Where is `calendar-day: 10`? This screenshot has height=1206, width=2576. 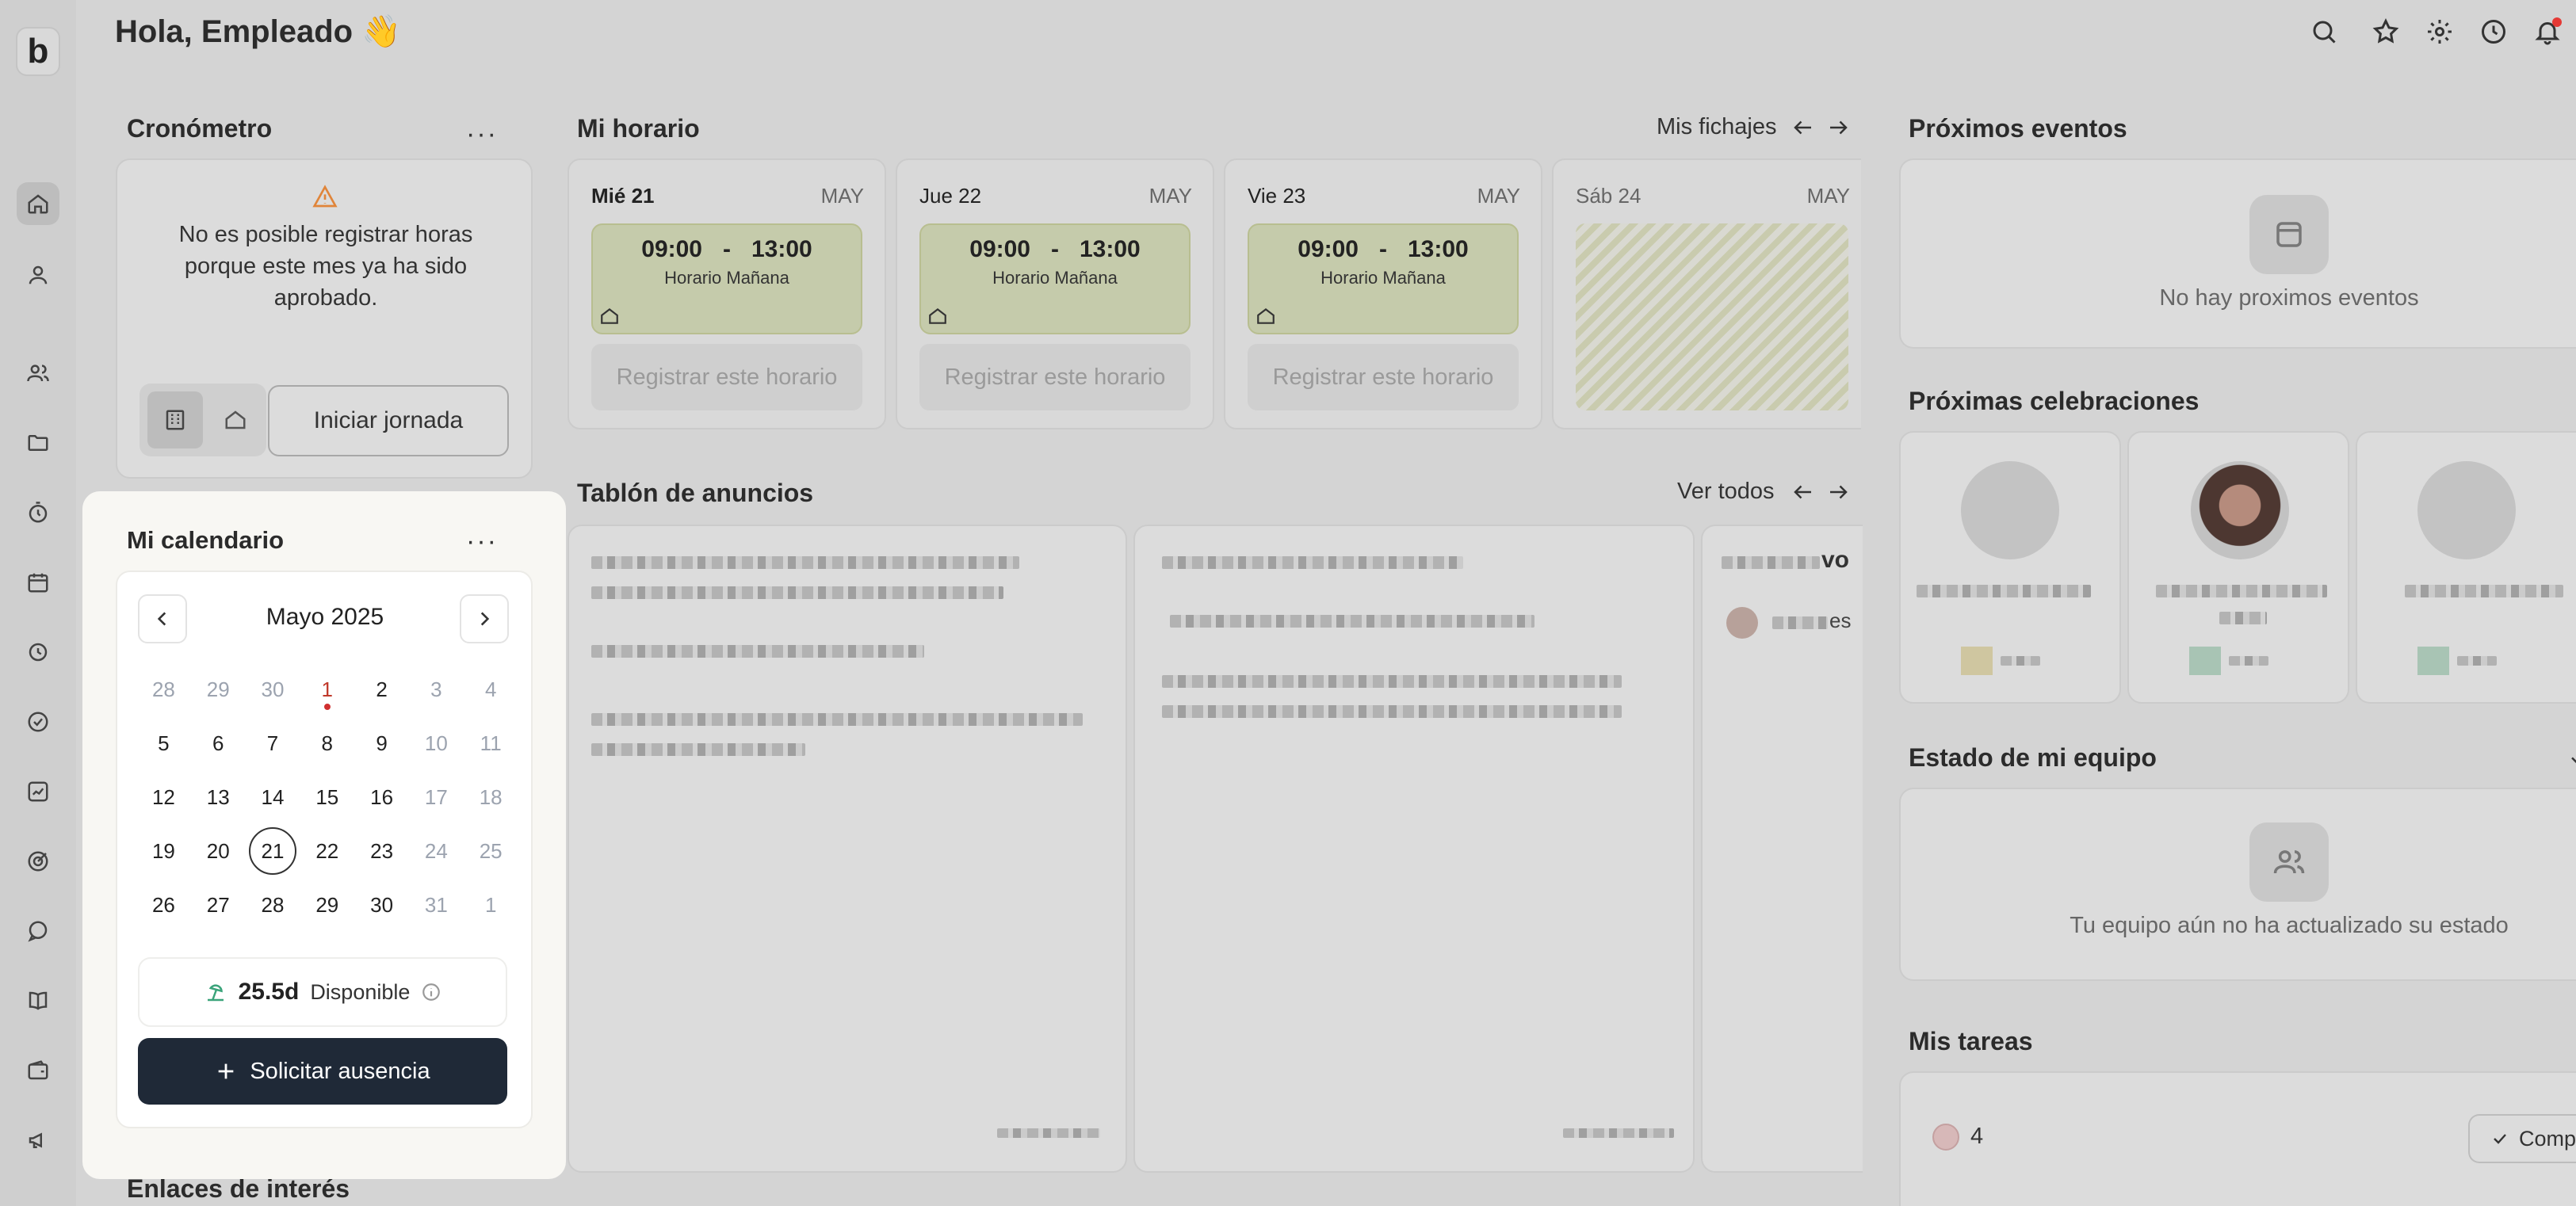
calendar-day: 10 is located at coordinates (436, 743).